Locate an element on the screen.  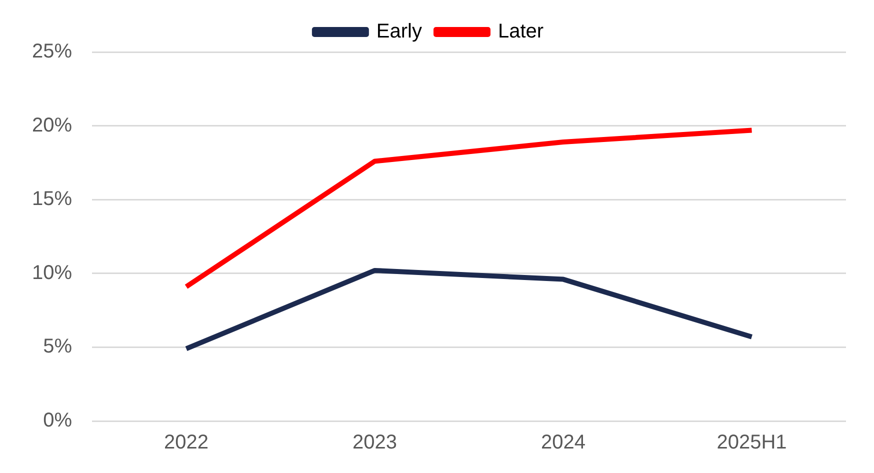
x-tick-label: 2024 is located at coordinates (563, 443).